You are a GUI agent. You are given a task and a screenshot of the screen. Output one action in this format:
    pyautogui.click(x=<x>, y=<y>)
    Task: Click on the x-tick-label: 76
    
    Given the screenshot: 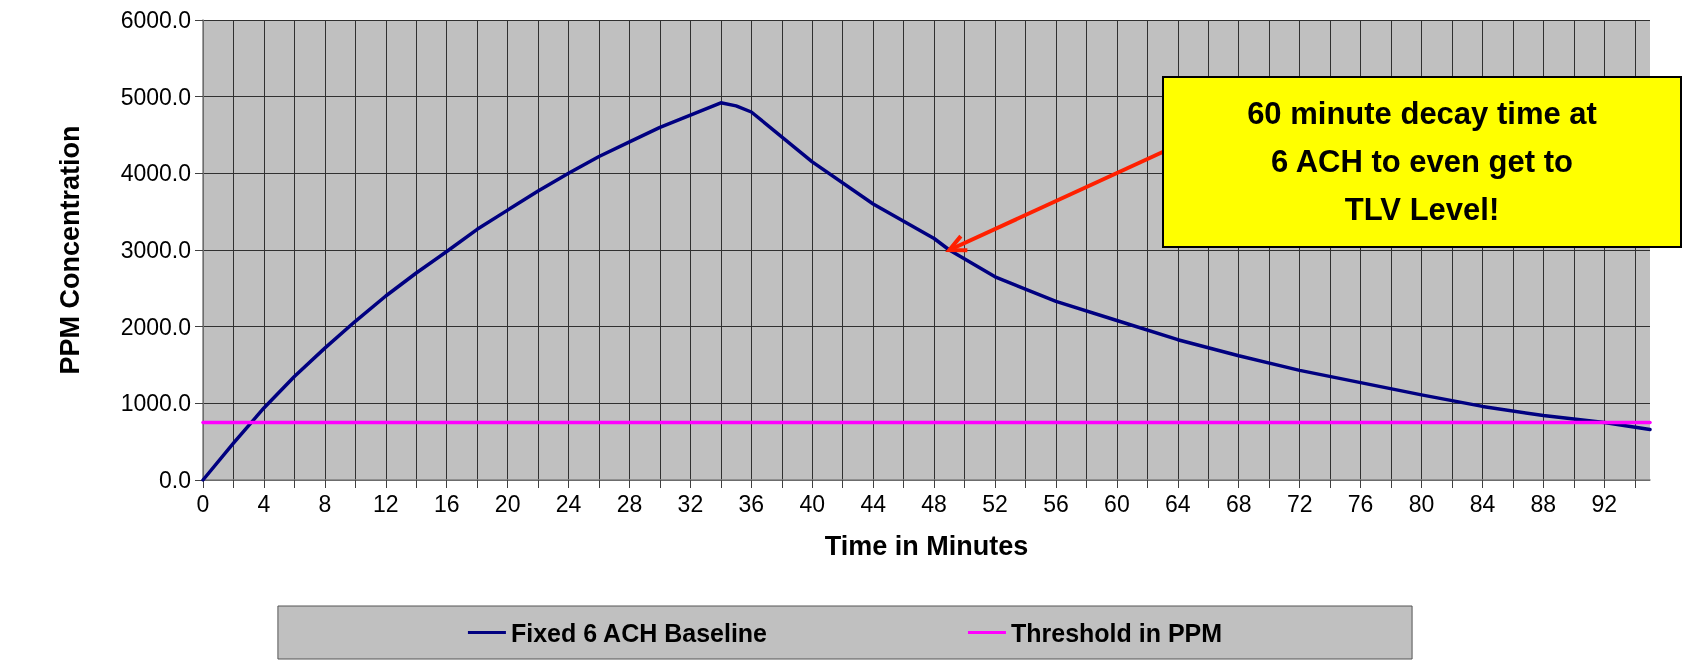 What is the action you would take?
    pyautogui.click(x=1360, y=503)
    